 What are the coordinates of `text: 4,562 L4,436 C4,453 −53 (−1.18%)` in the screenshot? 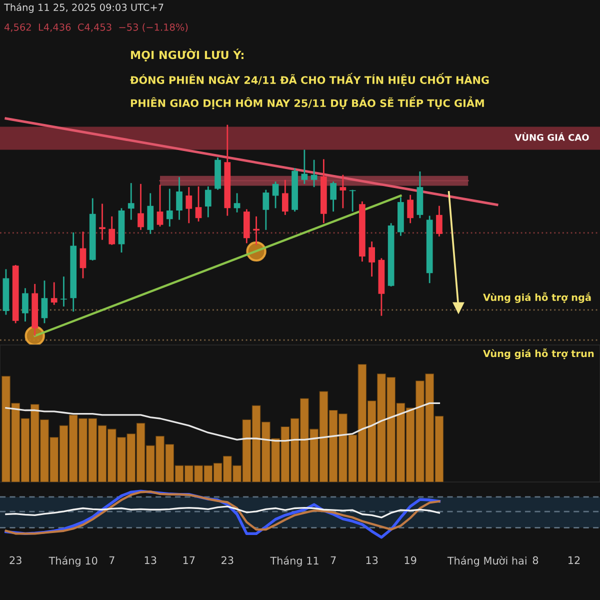 It's located at (96, 27).